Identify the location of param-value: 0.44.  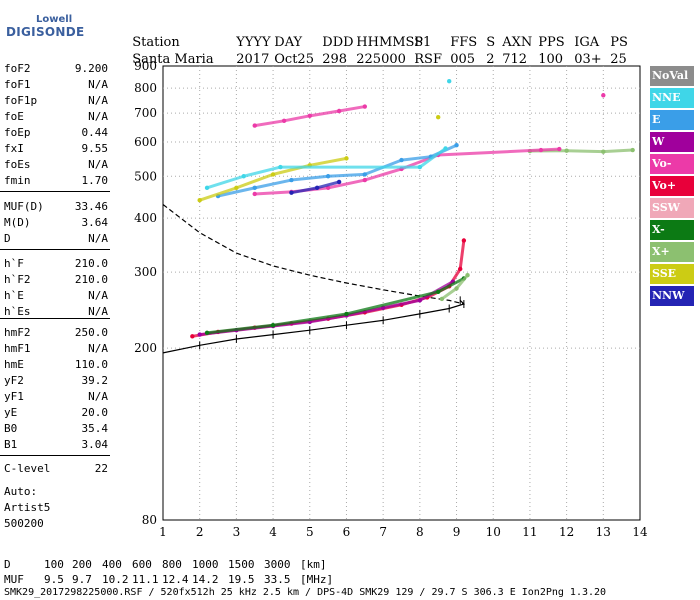
(95, 132).